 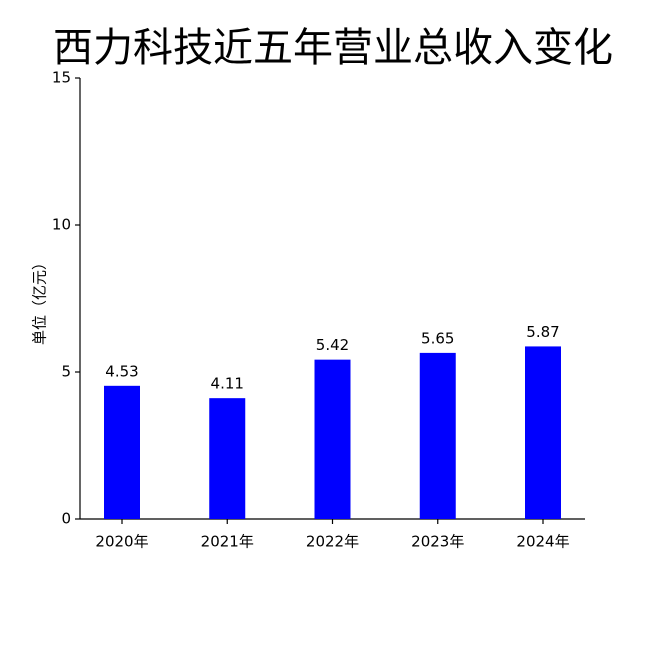 I want to click on x-tick-label: 2023年, so click(x=437, y=542).